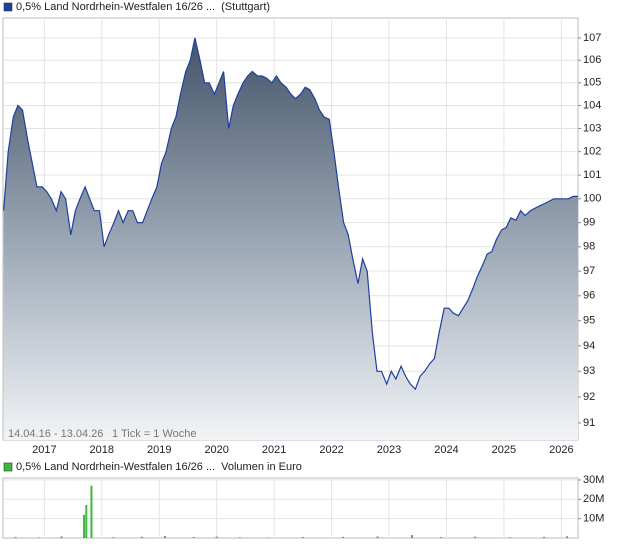 The height and width of the screenshot is (546, 620). Describe the element at coordinates (592, 60) in the screenshot. I see `y-tick-label: 106` at that location.